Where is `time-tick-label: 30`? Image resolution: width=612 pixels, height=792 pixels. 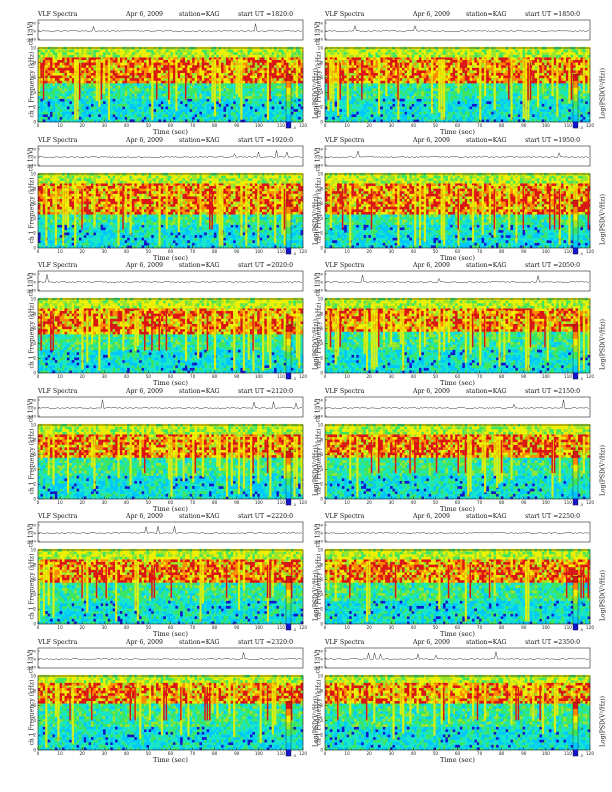
time-tick-label: 30 is located at coordinates (392, 502).